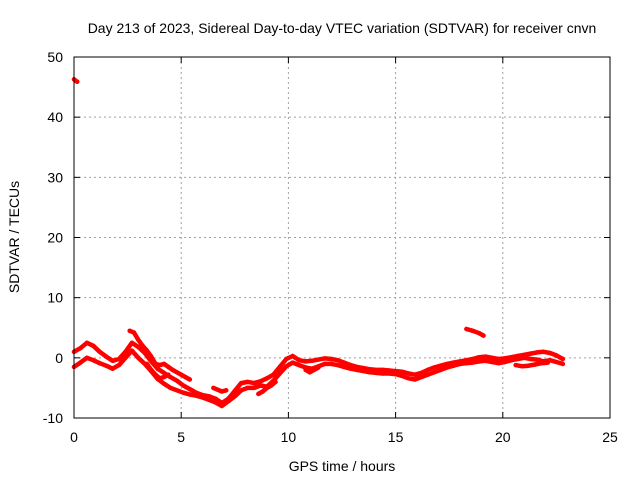 This screenshot has height=480, width=640. Describe the element at coordinates (396, 437) in the screenshot. I see `x-tick-label: 15` at that location.